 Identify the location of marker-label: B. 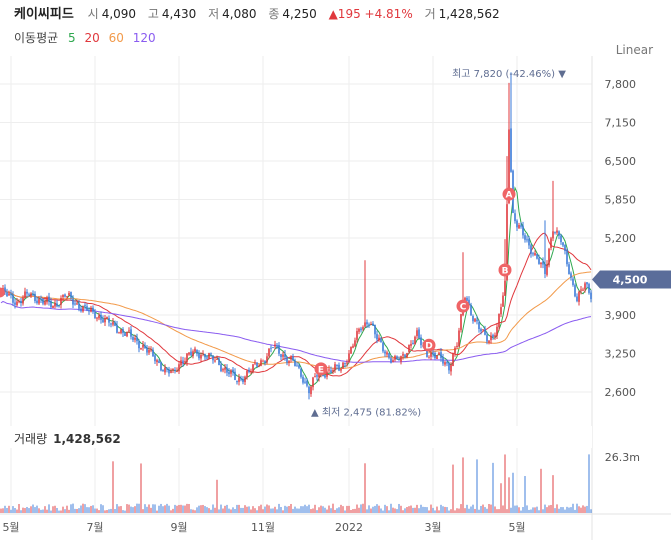
(505, 271).